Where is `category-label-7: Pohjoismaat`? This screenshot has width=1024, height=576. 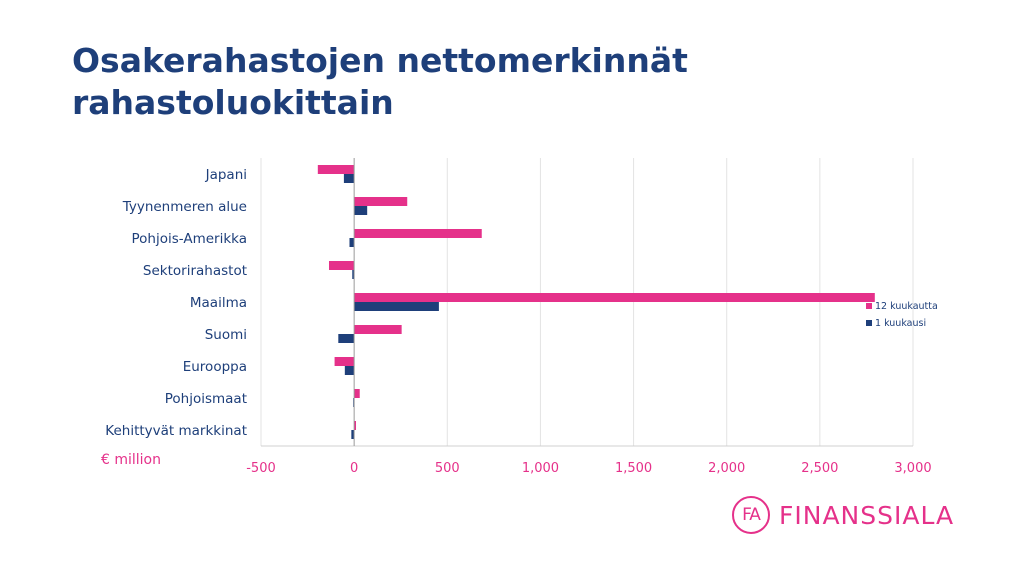
category-label-7: Pohjoismaat is located at coordinates (206, 399).